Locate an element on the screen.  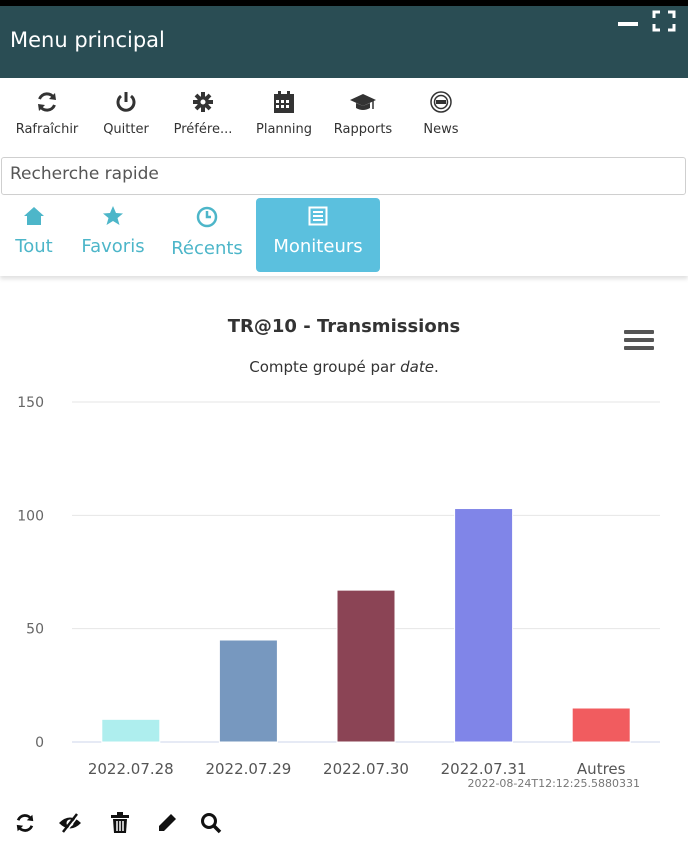
quit-button: Quitter is located at coordinates (126, 113).